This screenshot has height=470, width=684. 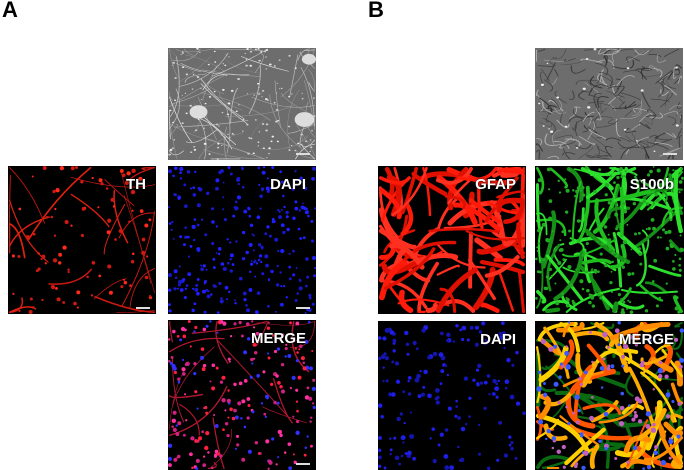 I want to click on panel-b-phase-contrast-image, so click(x=609, y=104).